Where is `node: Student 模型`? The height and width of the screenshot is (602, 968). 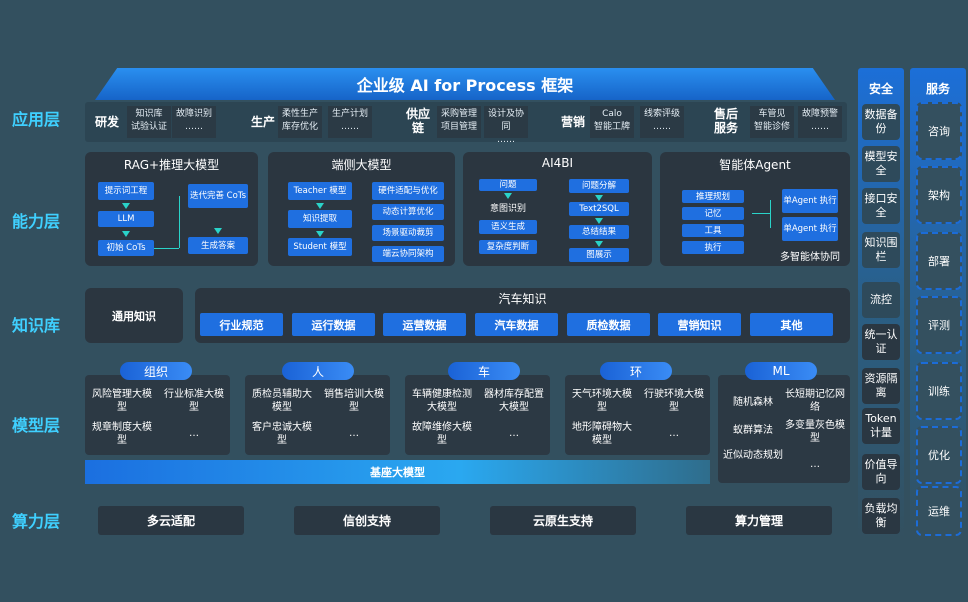
node: Student 模型 is located at coordinates (320, 247).